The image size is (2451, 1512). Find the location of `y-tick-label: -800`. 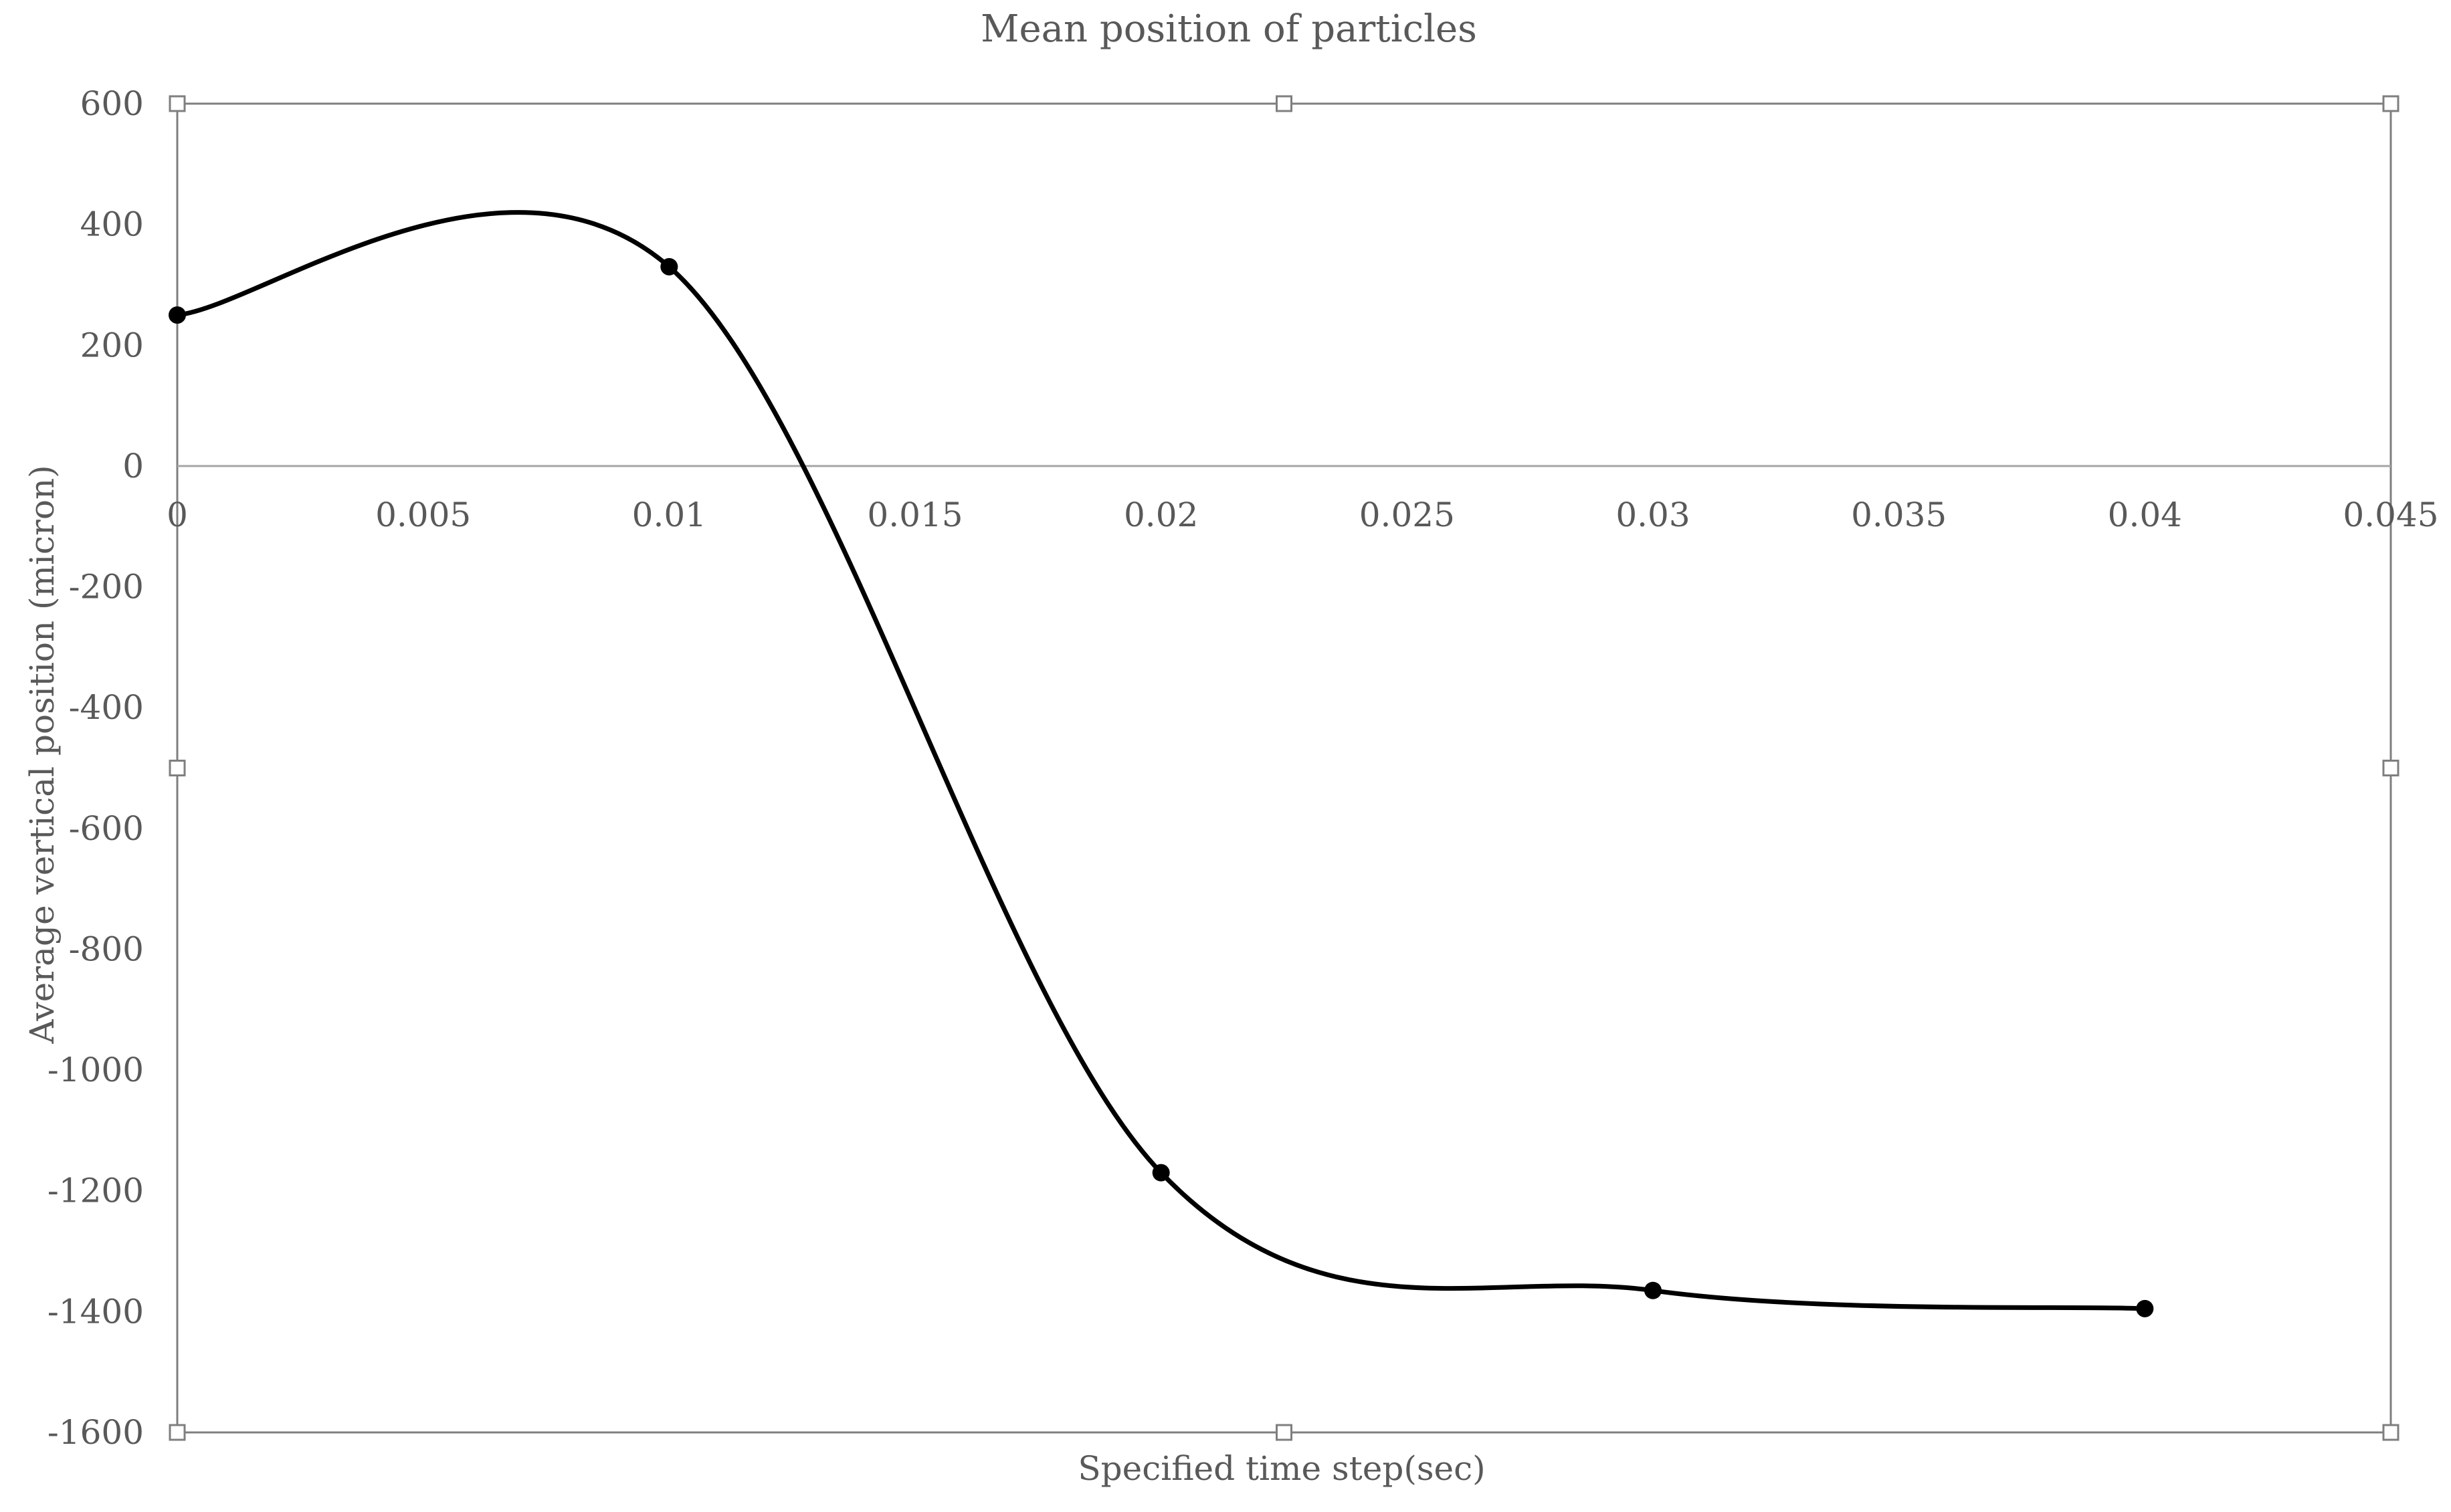

y-tick-label: -800 is located at coordinates (106, 949).